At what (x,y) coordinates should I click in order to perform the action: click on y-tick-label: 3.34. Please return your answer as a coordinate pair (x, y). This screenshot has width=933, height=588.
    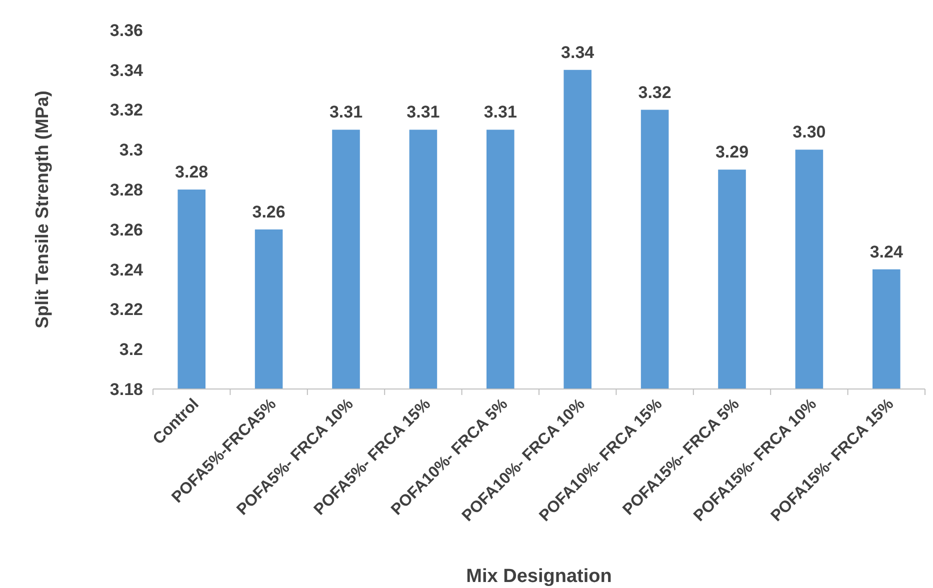
    Looking at the image, I should click on (127, 70).